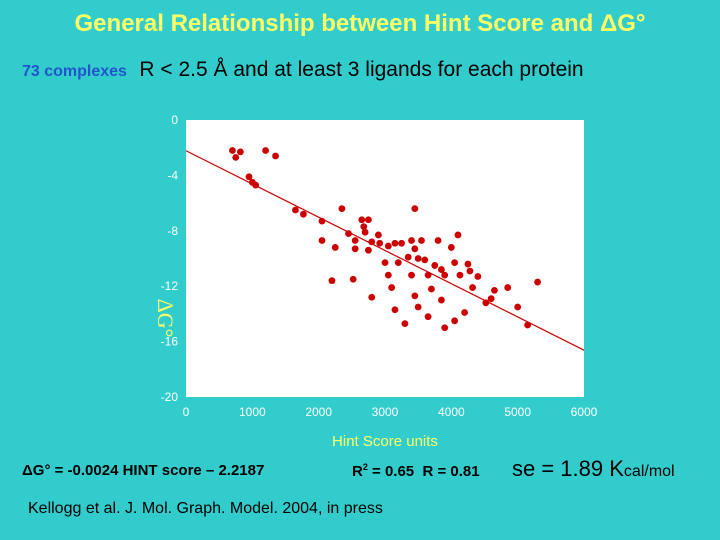 The width and height of the screenshot is (720, 540). I want to click on r-squared-prefix: R, so click(357, 471).